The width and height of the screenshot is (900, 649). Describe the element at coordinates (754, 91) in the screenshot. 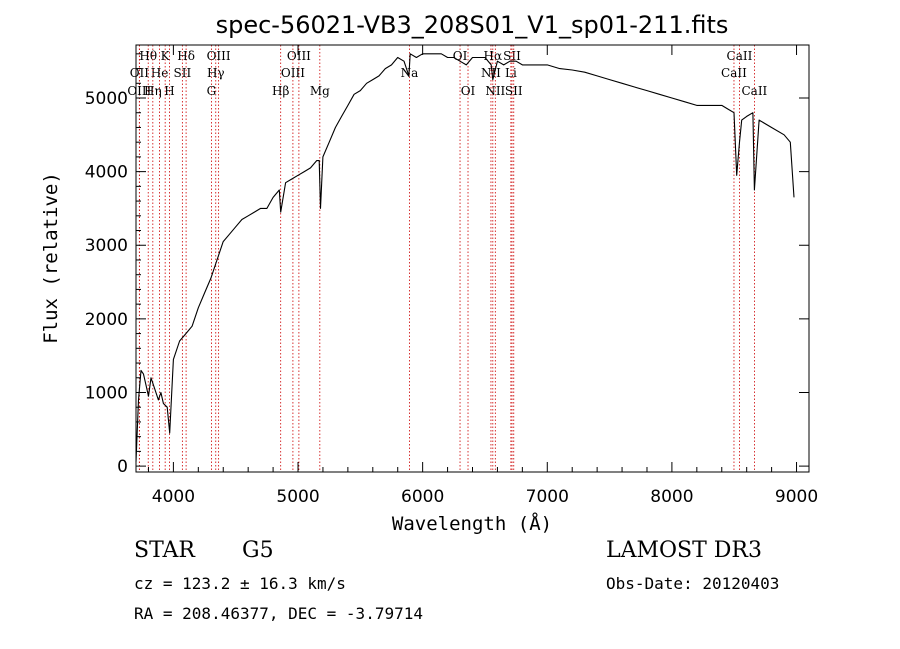

I see `line-label-27: CaII` at that location.